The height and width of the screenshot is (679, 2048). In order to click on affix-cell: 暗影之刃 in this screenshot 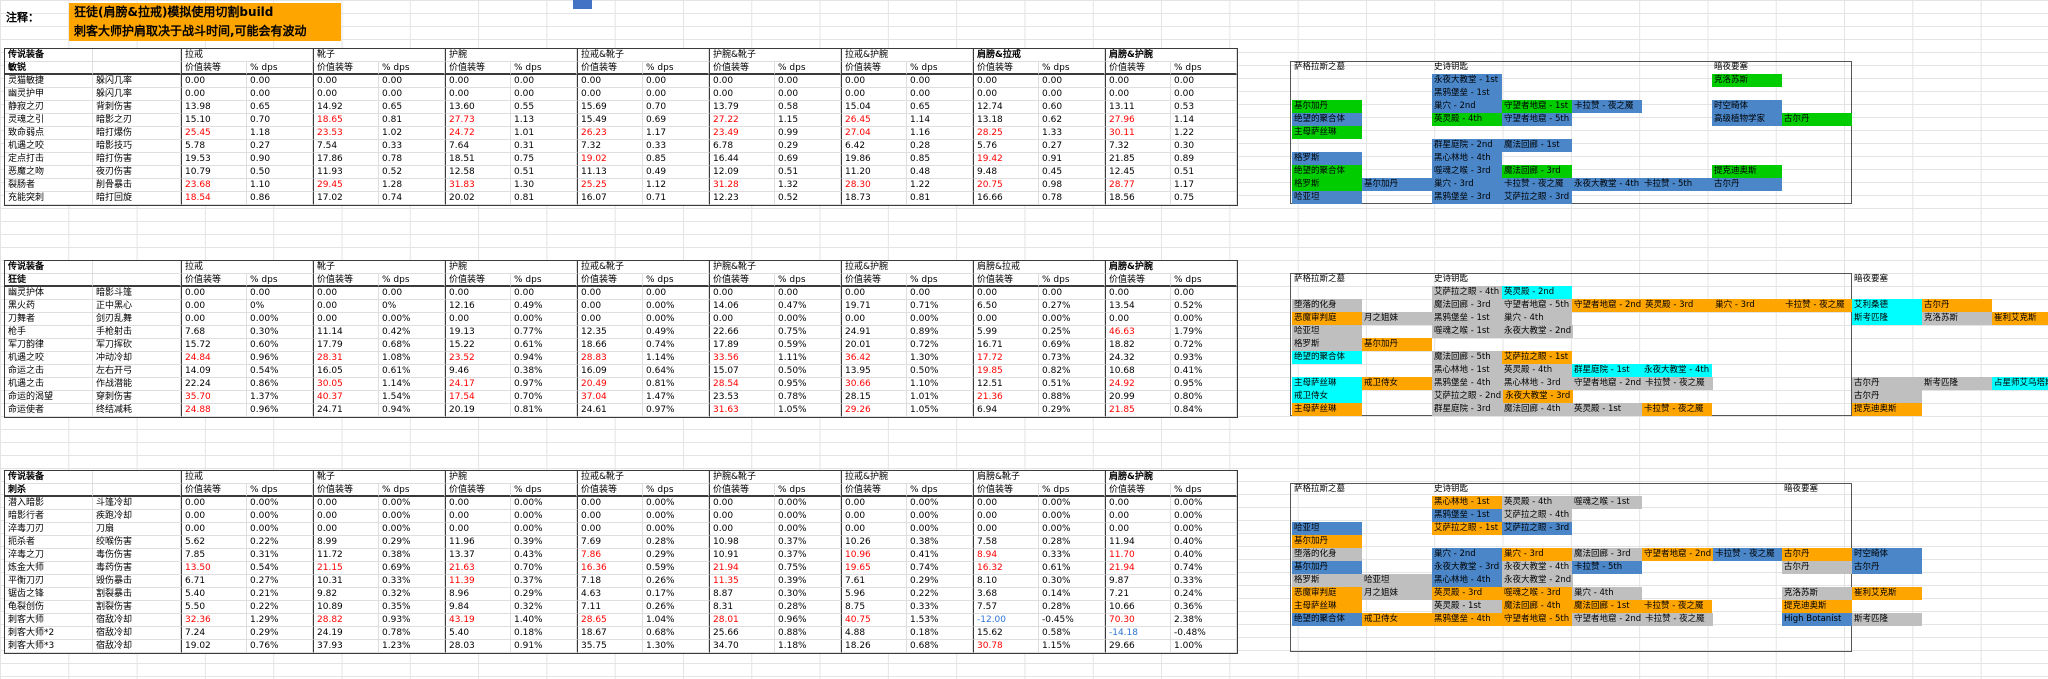, I will do `click(137, 120)`.